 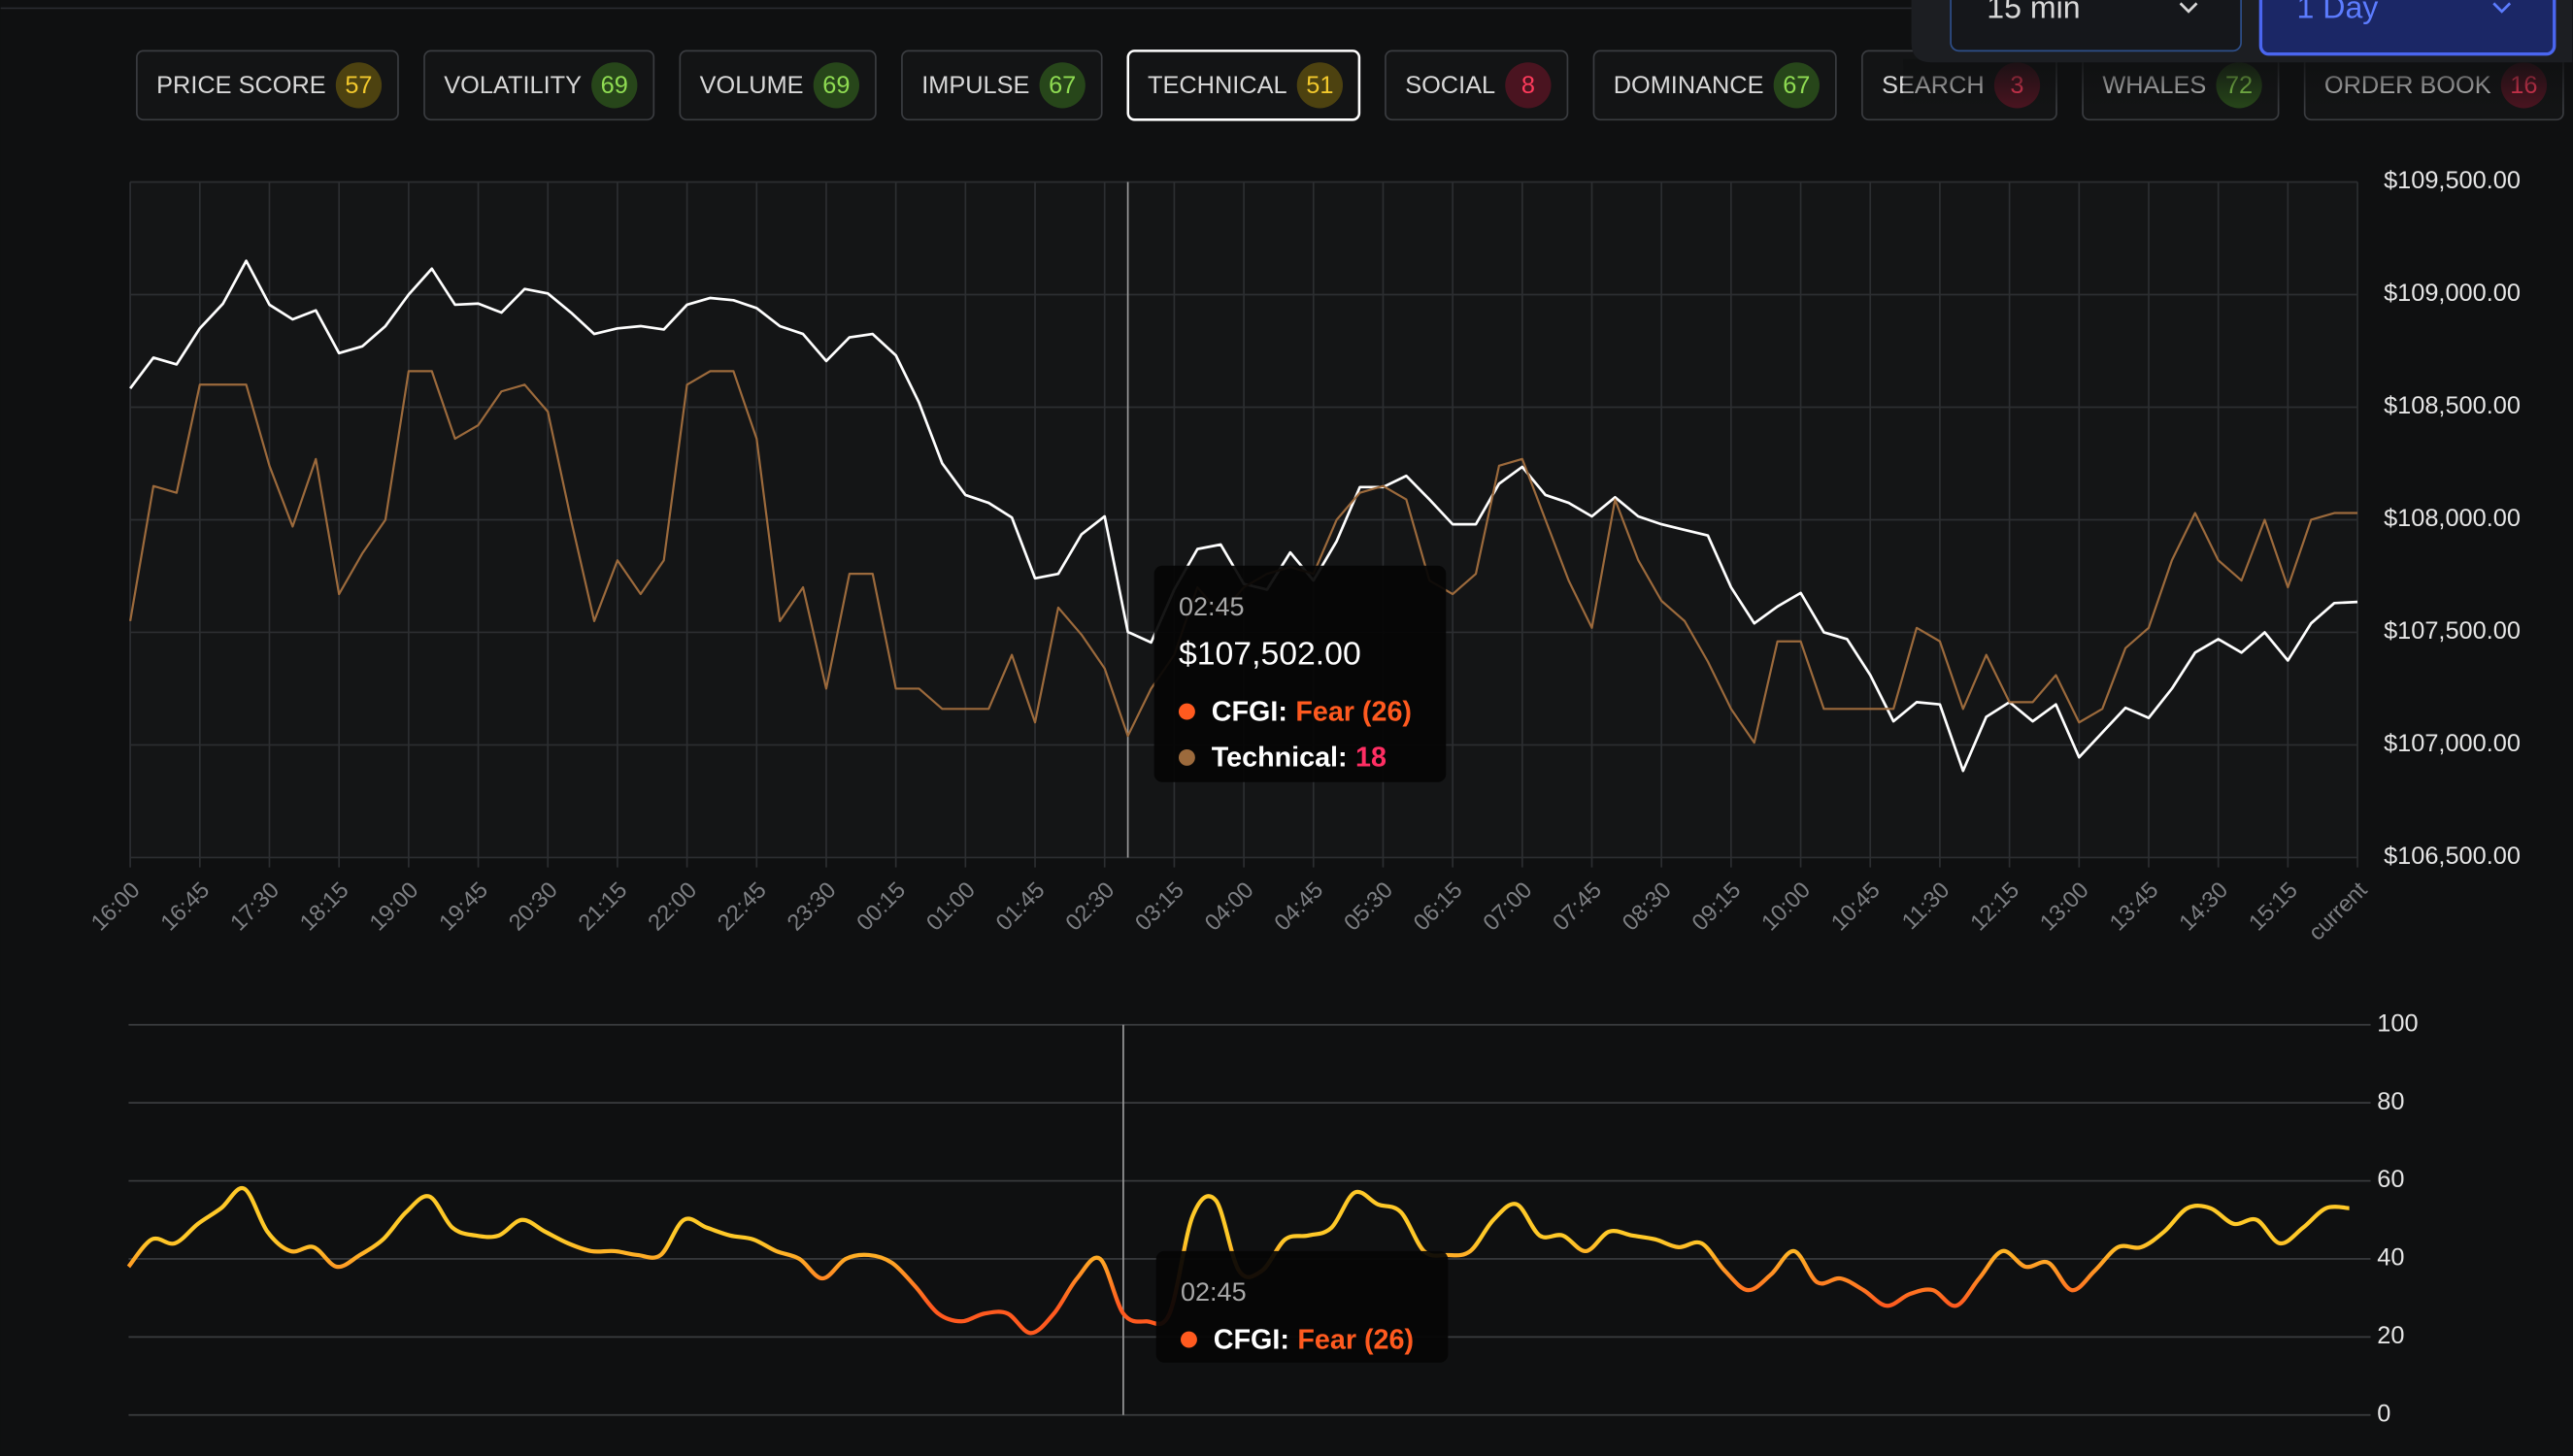 I want to click on y-tick-label: 60, so click(x=2390, y=1179).